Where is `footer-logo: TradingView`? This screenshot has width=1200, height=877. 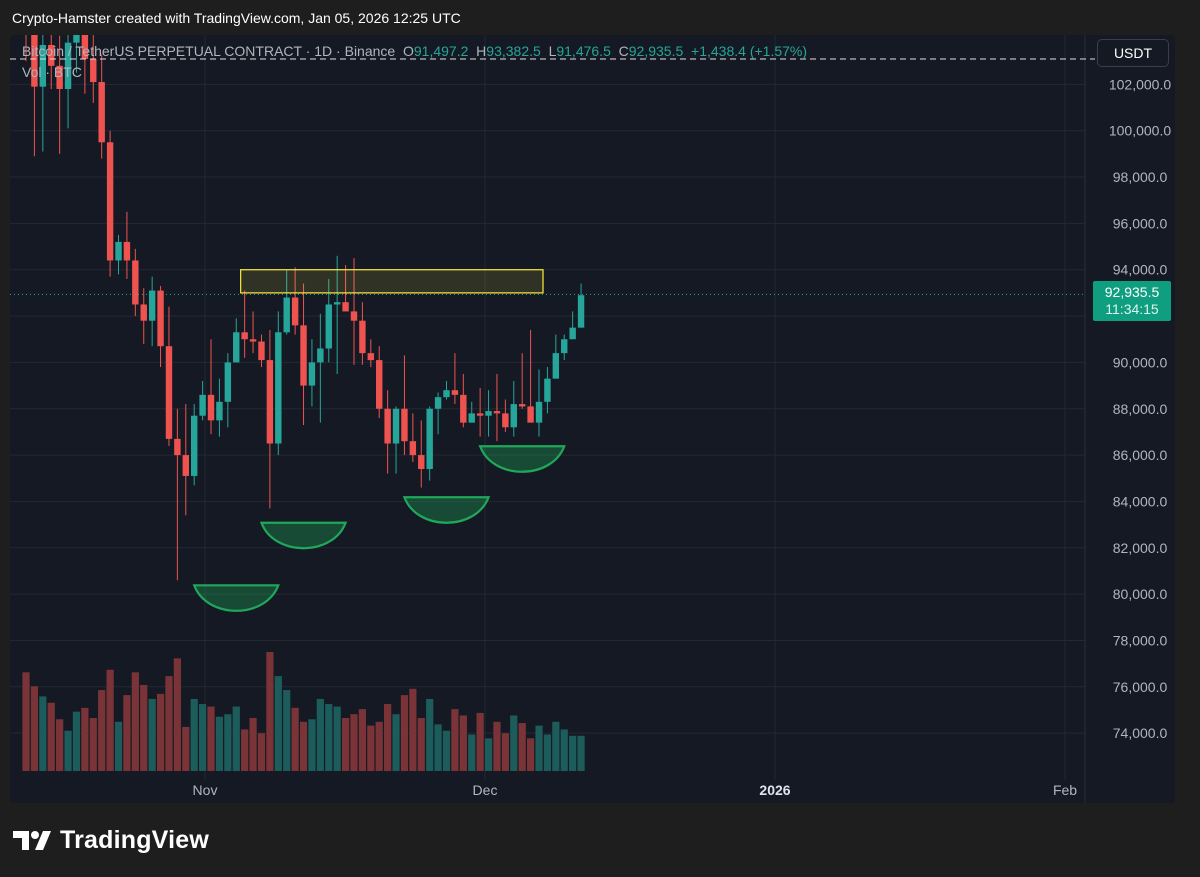 footer-logo: TradingView is located at coordinates (110, 840).